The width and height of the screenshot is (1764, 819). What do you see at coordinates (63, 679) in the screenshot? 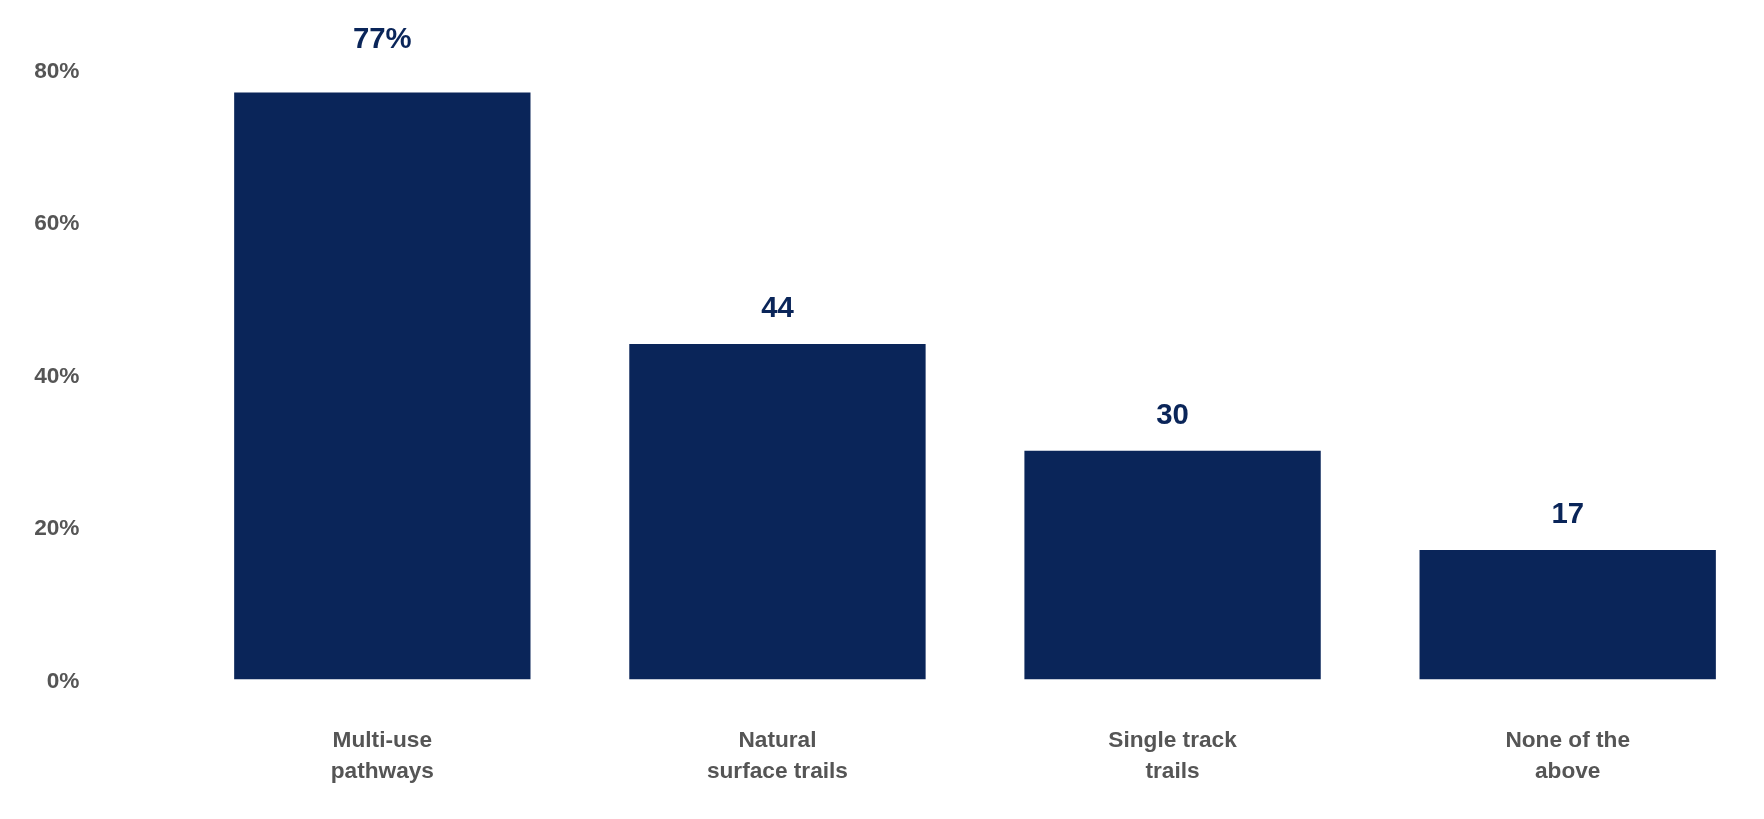
I see `y-tick-label: 0%` at bounding box center [63, 679].